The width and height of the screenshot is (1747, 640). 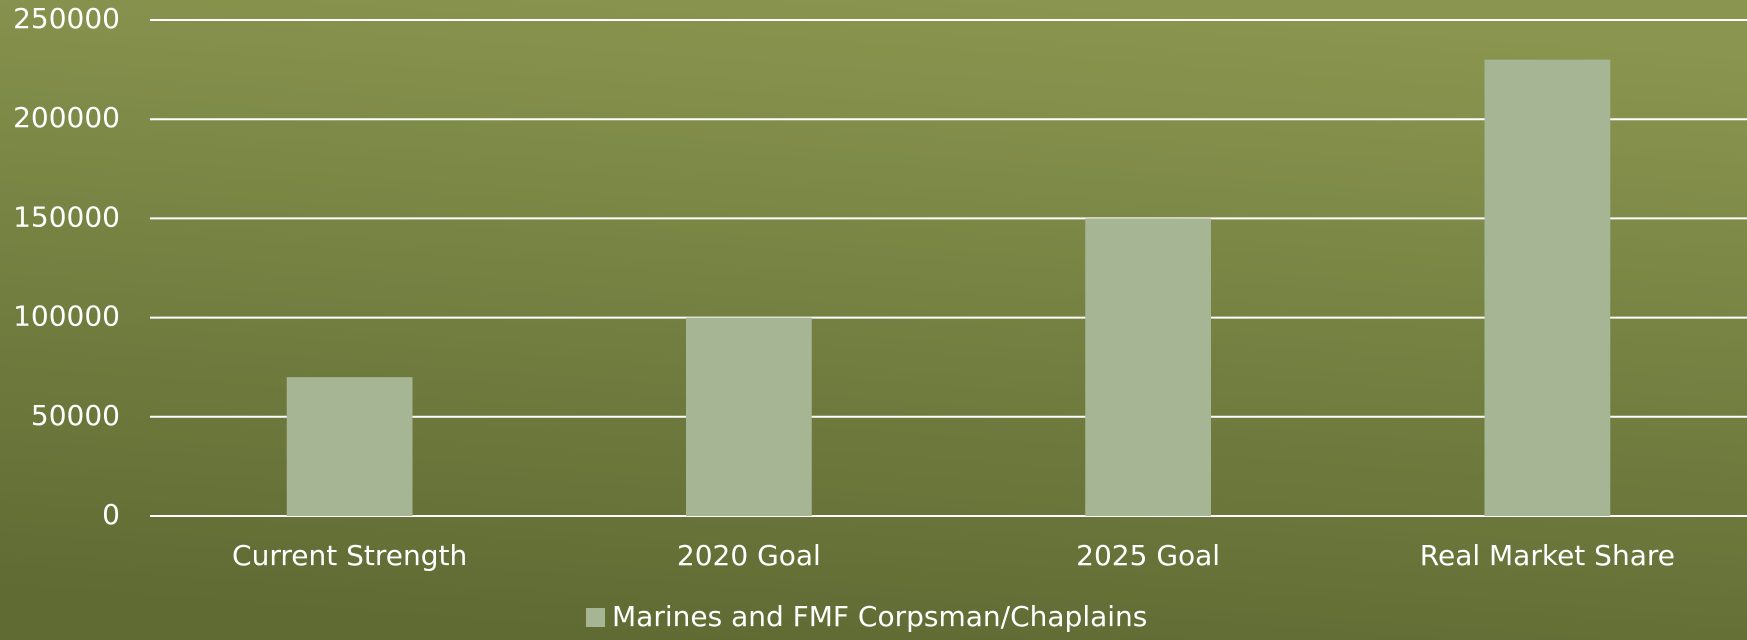 What do you see at coordinates (75, 415) in the screenshot?
I see `y-tick-label: 50000` at bounding box center [75, 415].